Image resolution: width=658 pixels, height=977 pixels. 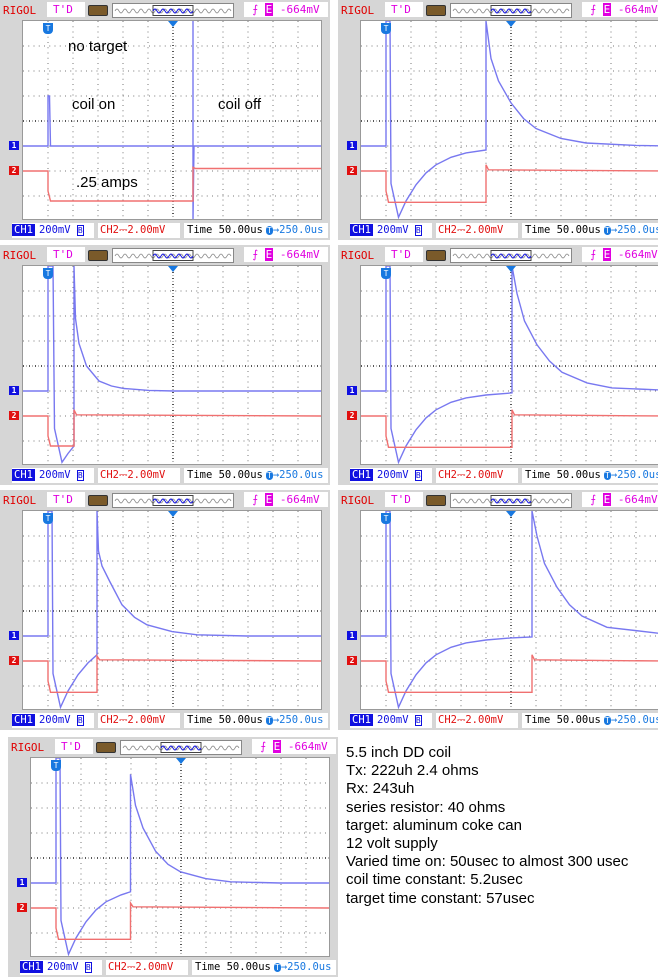 I want to click on note-line: 12 volt supply, so click(x=392, y=844).